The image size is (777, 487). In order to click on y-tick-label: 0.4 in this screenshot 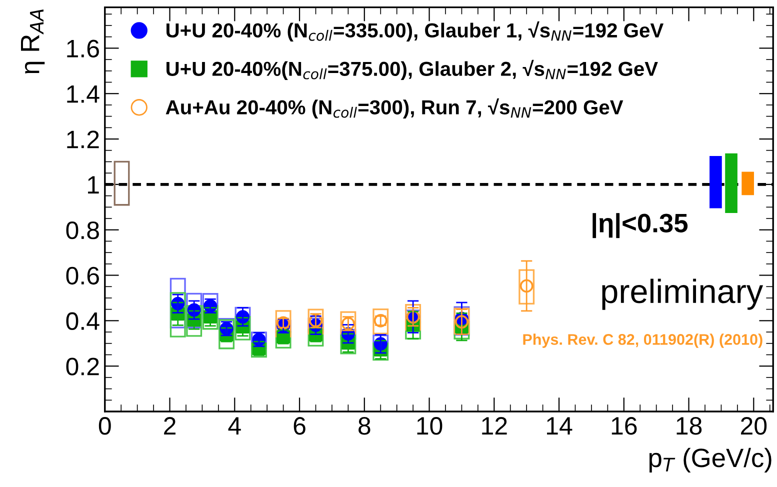, I will do `click(83, 321)`.